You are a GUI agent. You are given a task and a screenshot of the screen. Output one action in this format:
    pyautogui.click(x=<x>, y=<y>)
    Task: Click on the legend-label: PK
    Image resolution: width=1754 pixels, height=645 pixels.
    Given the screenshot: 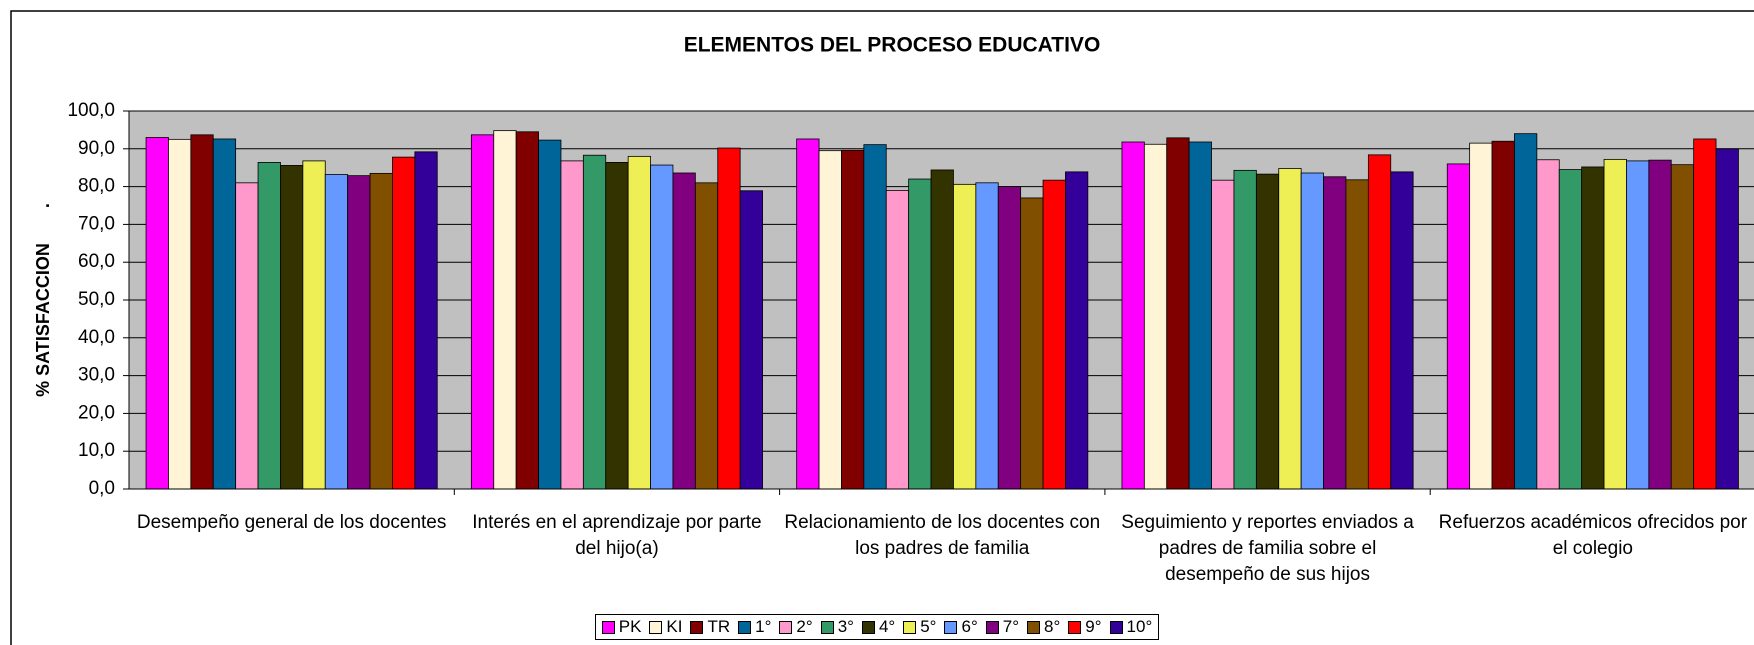 What is the action you would take?
    pyautogui.click(x=630, y=626)
    